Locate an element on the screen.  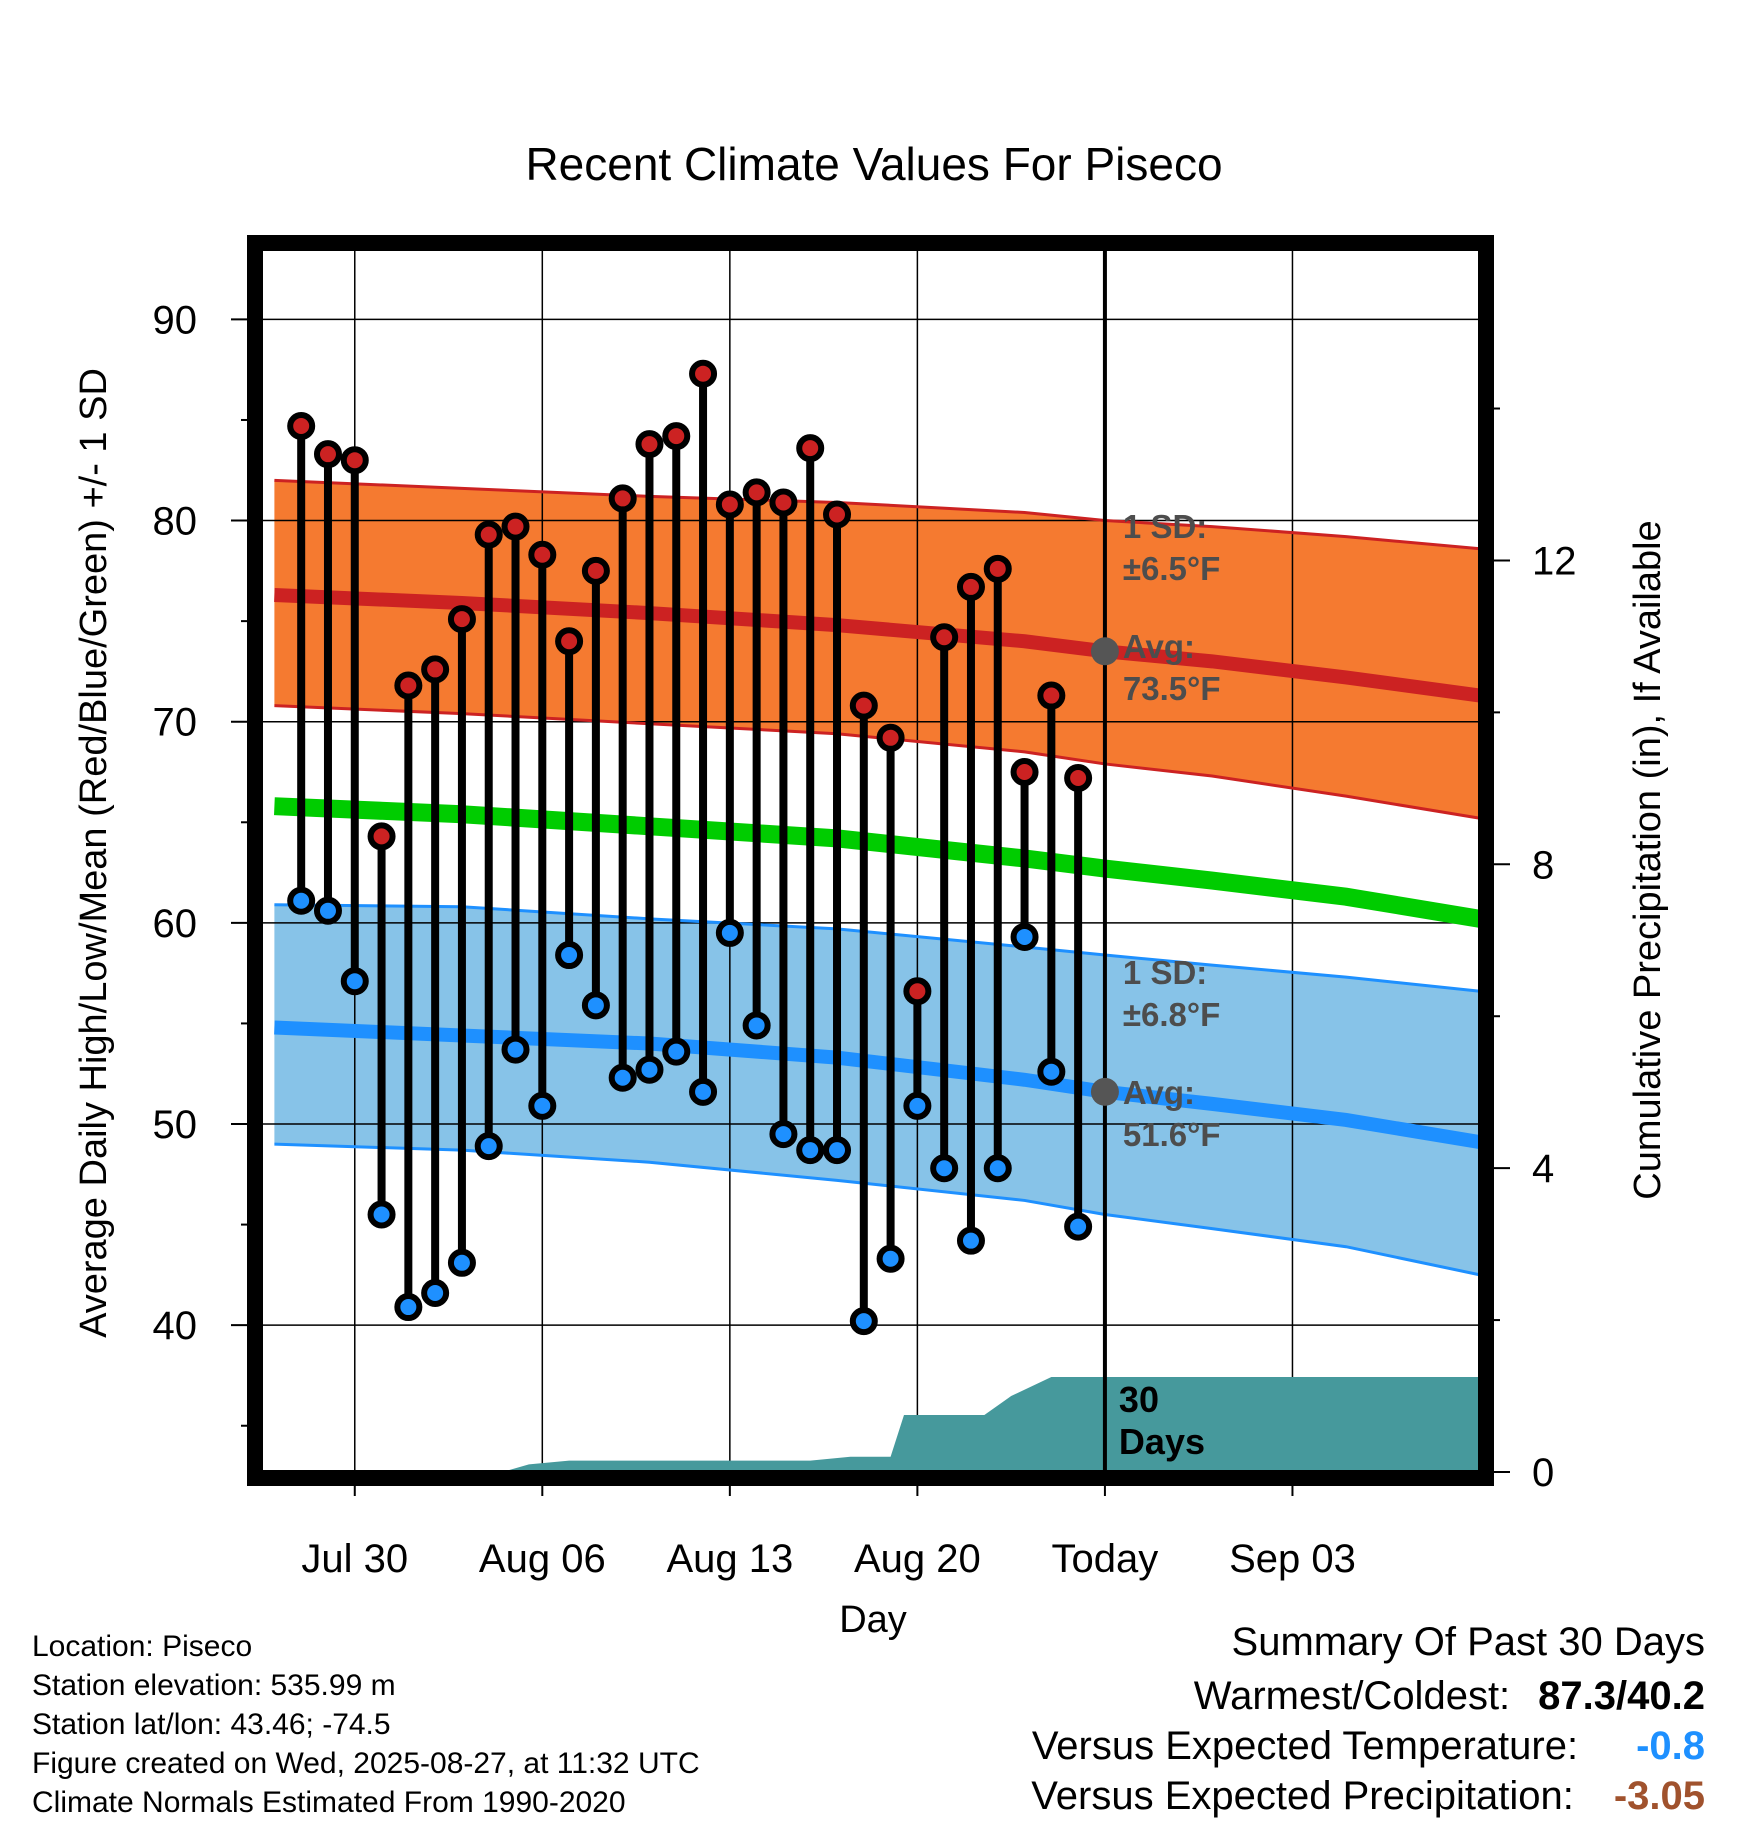
normals-text: Climate Normals Estimated From 1990-2020 is located at coordinates (329, 1802).